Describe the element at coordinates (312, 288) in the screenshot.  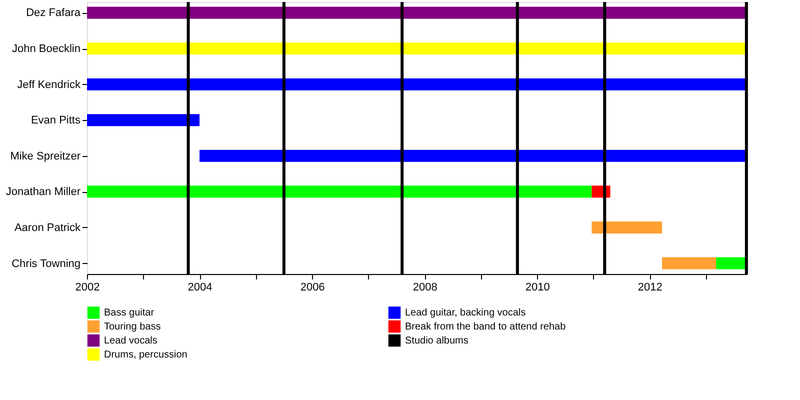
I see `x-tick-label: 2006` at that location.